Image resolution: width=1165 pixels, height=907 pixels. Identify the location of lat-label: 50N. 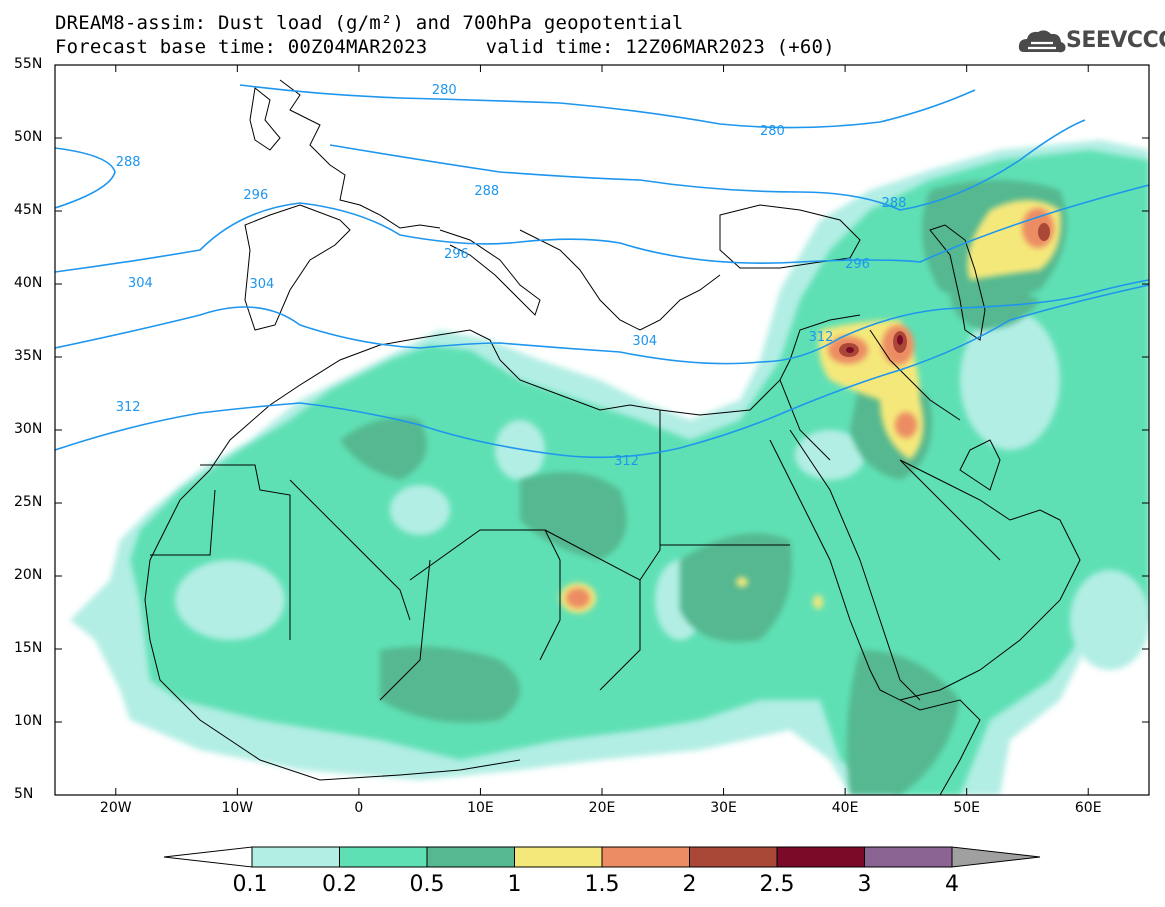
(28, 137).